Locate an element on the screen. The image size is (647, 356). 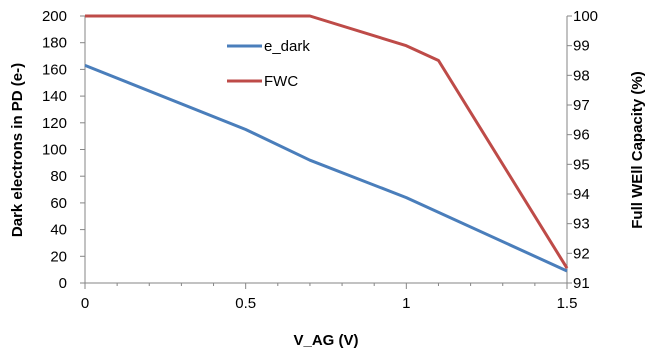
legend: e_dark FWC is located at coordinates (268, 64).